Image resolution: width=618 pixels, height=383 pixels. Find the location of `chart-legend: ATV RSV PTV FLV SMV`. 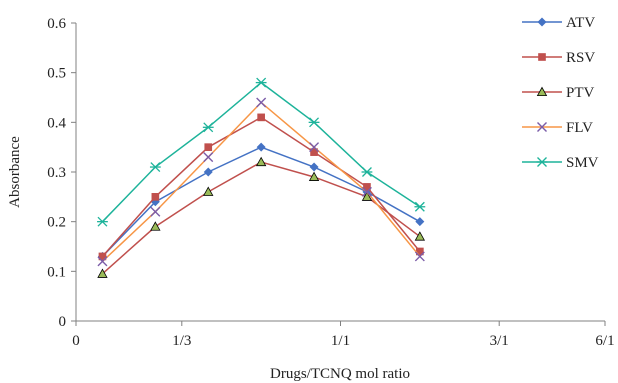

chart-legend: ATV RSV PTV FLV SMV is located at coordinates (560, 93).